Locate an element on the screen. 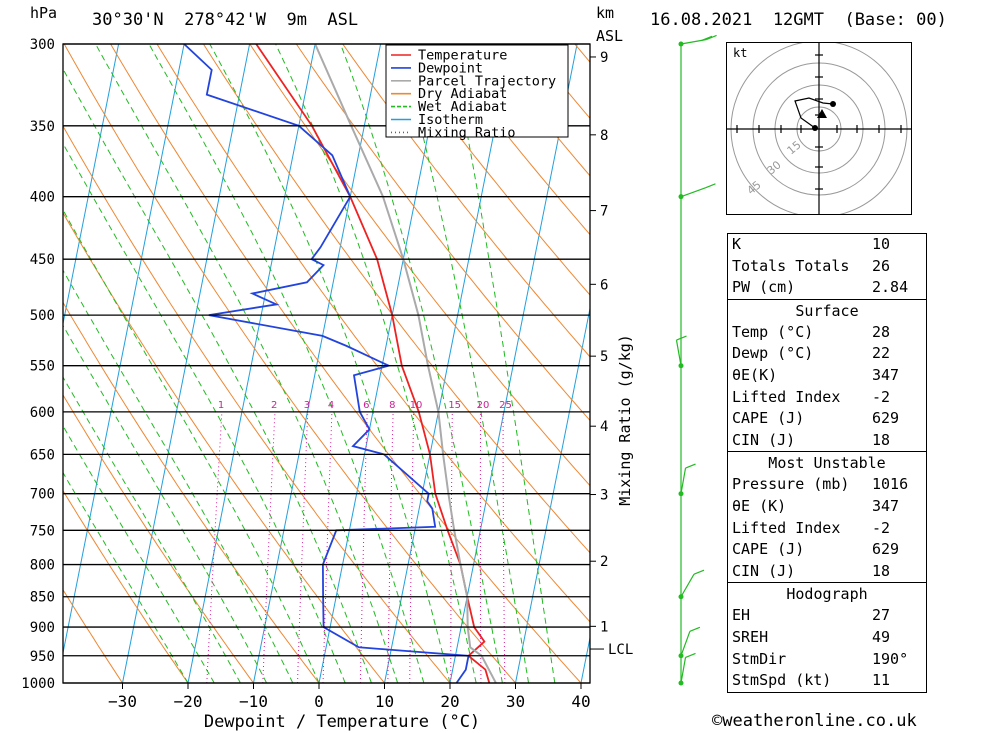 The image size is (1000, 733). km-tick-label: 8 is located at coordinates (604, 136).